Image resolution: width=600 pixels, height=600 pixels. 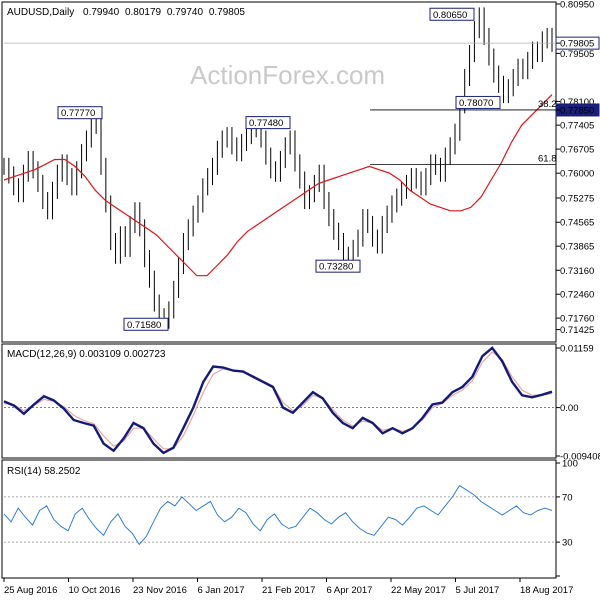 What do you see at coordinates (143, 12) in the screenshot?
I see `ohlc-high: 0.80179` at bounding box center [143, 12].